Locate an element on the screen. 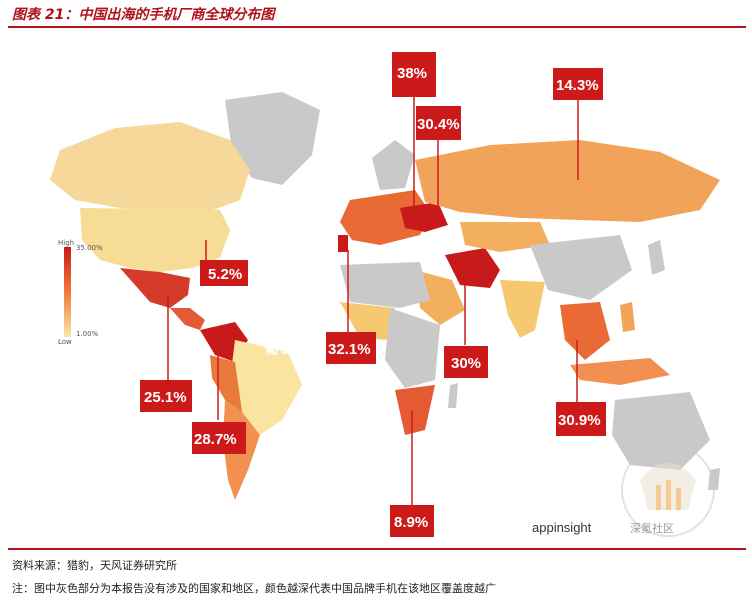  scandinavia is located at coordinates (393, 165).